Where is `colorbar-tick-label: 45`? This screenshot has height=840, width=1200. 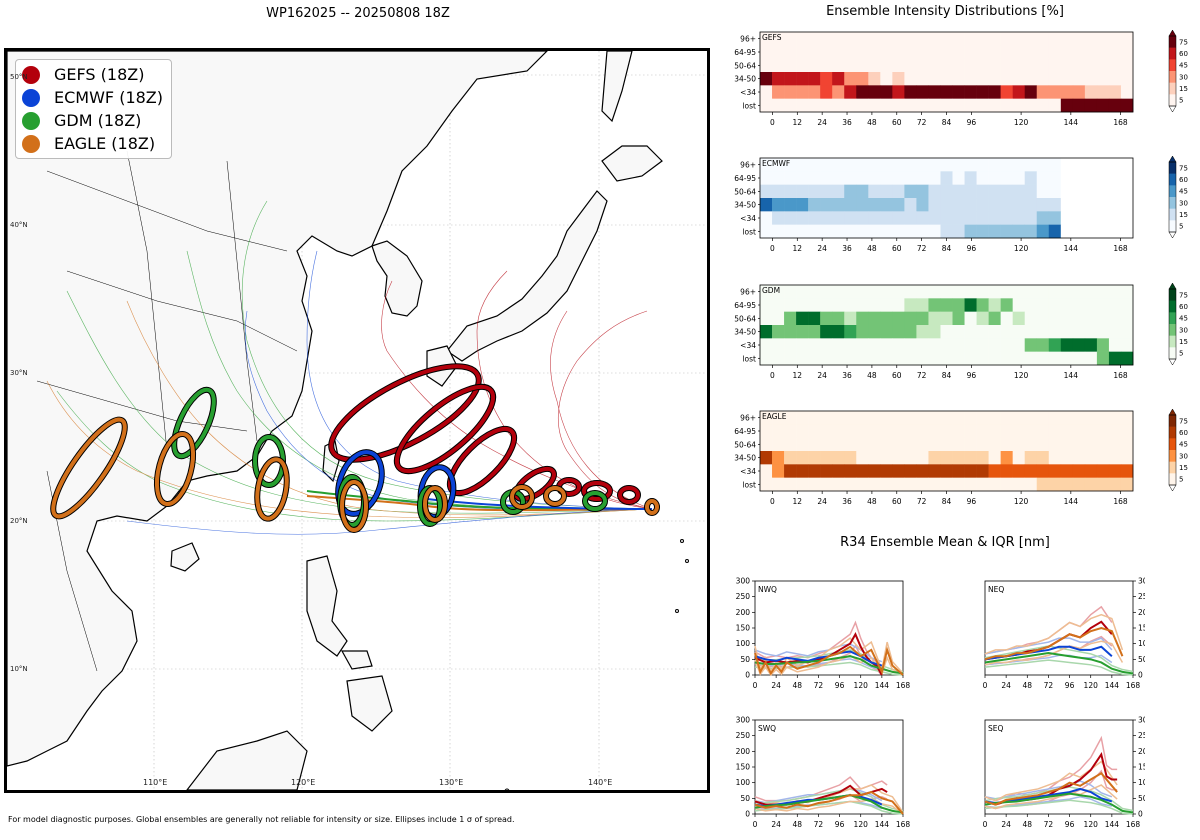
colorbar-tick-label: 45 is located at coordinates (1183, 192).